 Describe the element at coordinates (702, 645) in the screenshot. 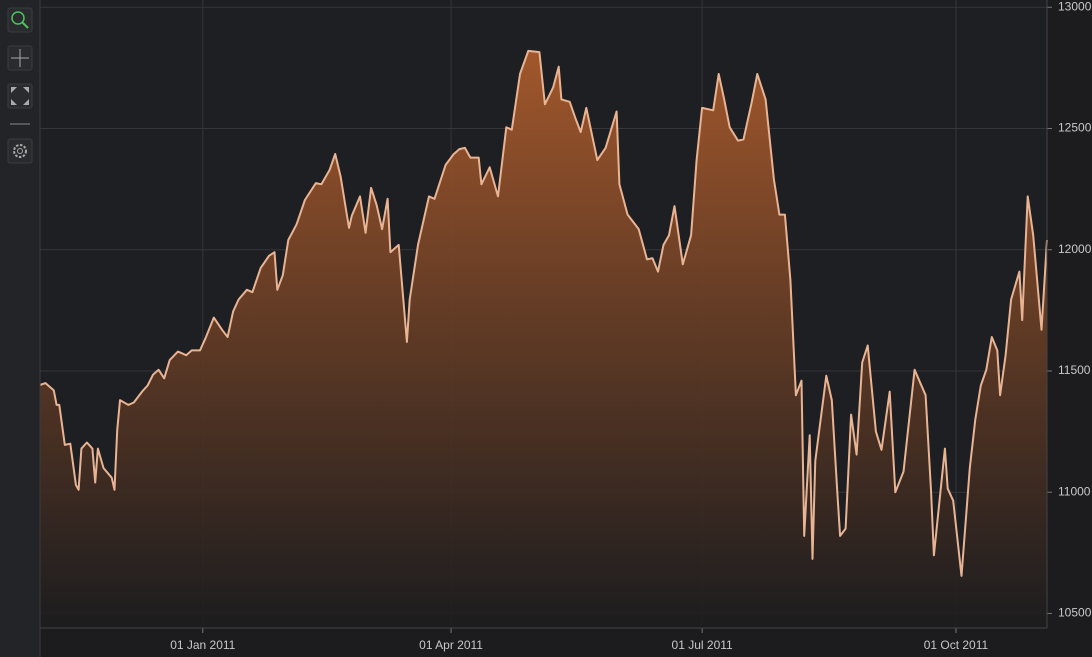

I see `x-tick-label: 01 Jul 2011` at that location.